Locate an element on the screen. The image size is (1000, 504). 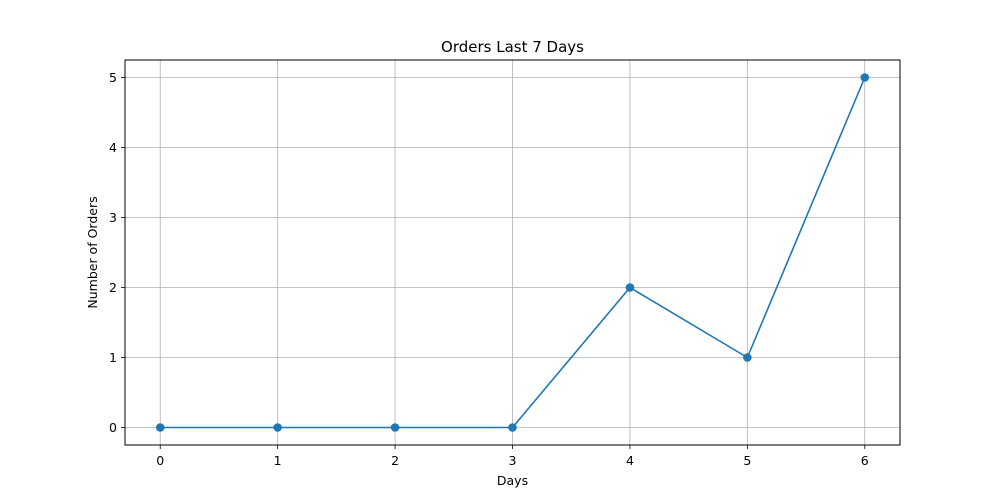
x-tick-label: 6 is located at coordinates (865, 460).